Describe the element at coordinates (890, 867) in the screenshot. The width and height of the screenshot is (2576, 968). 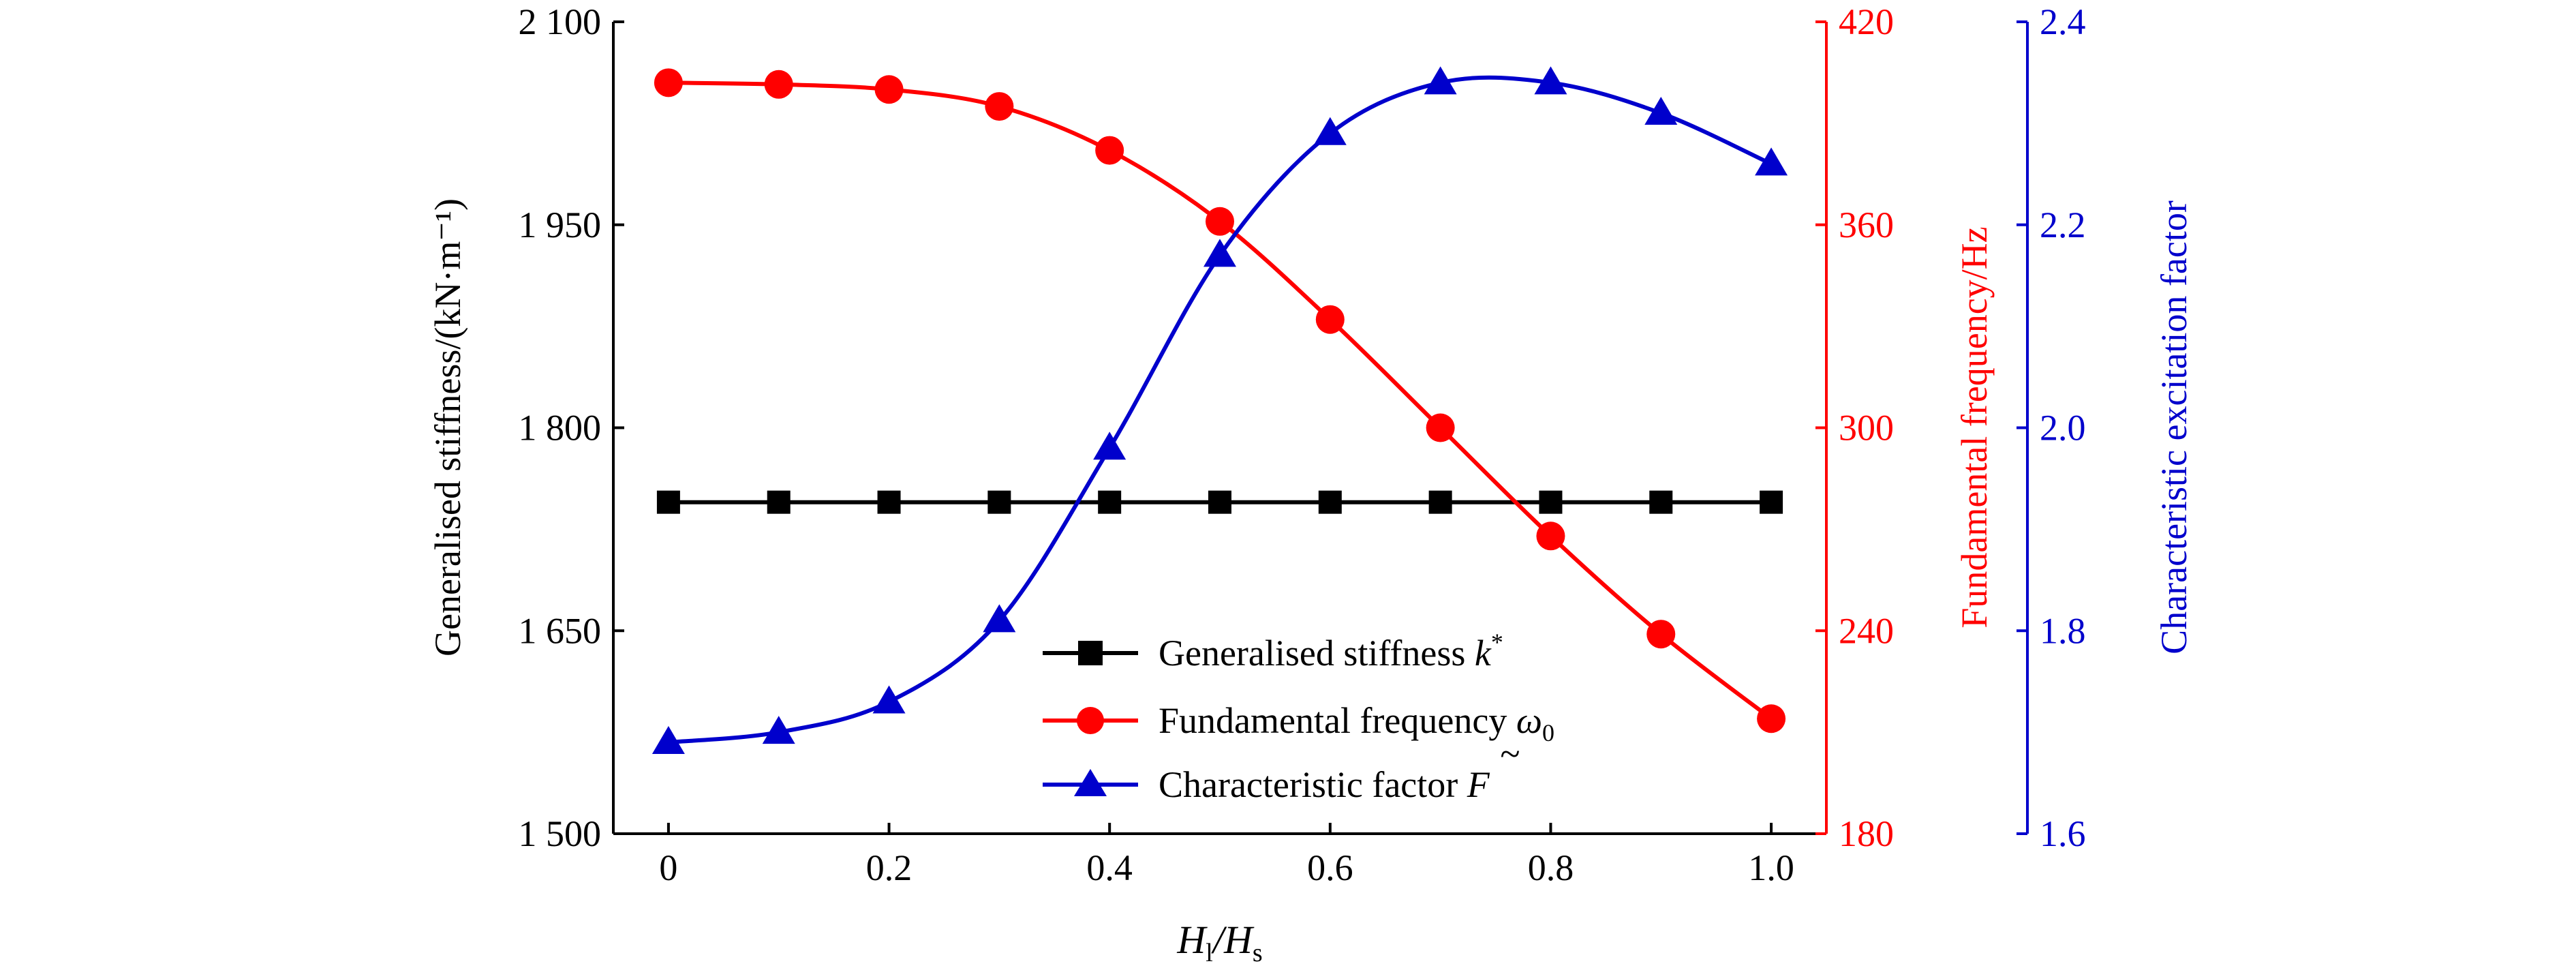
I see `x-tick-label: 0.2` at that location.